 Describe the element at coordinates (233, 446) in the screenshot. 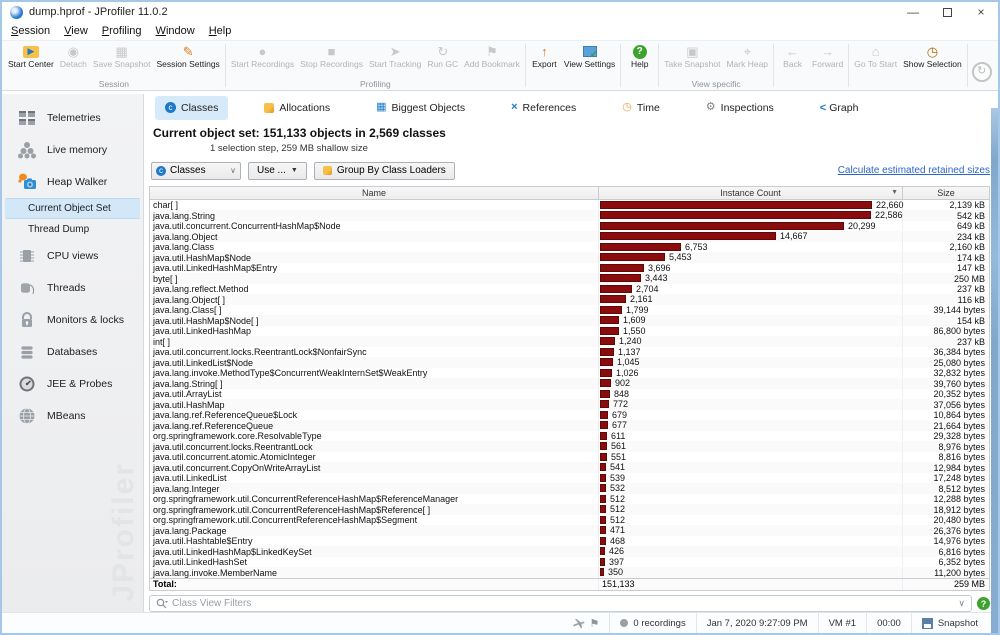

I see `class-name-cell: java.util.concurrent.locks.ReentrantLock` at that location.